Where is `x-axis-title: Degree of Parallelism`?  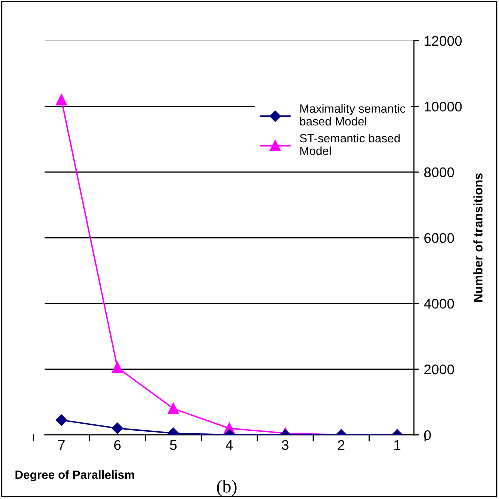 x-axis-title: Degree of Parallelism is located at coordinates (75, 476).